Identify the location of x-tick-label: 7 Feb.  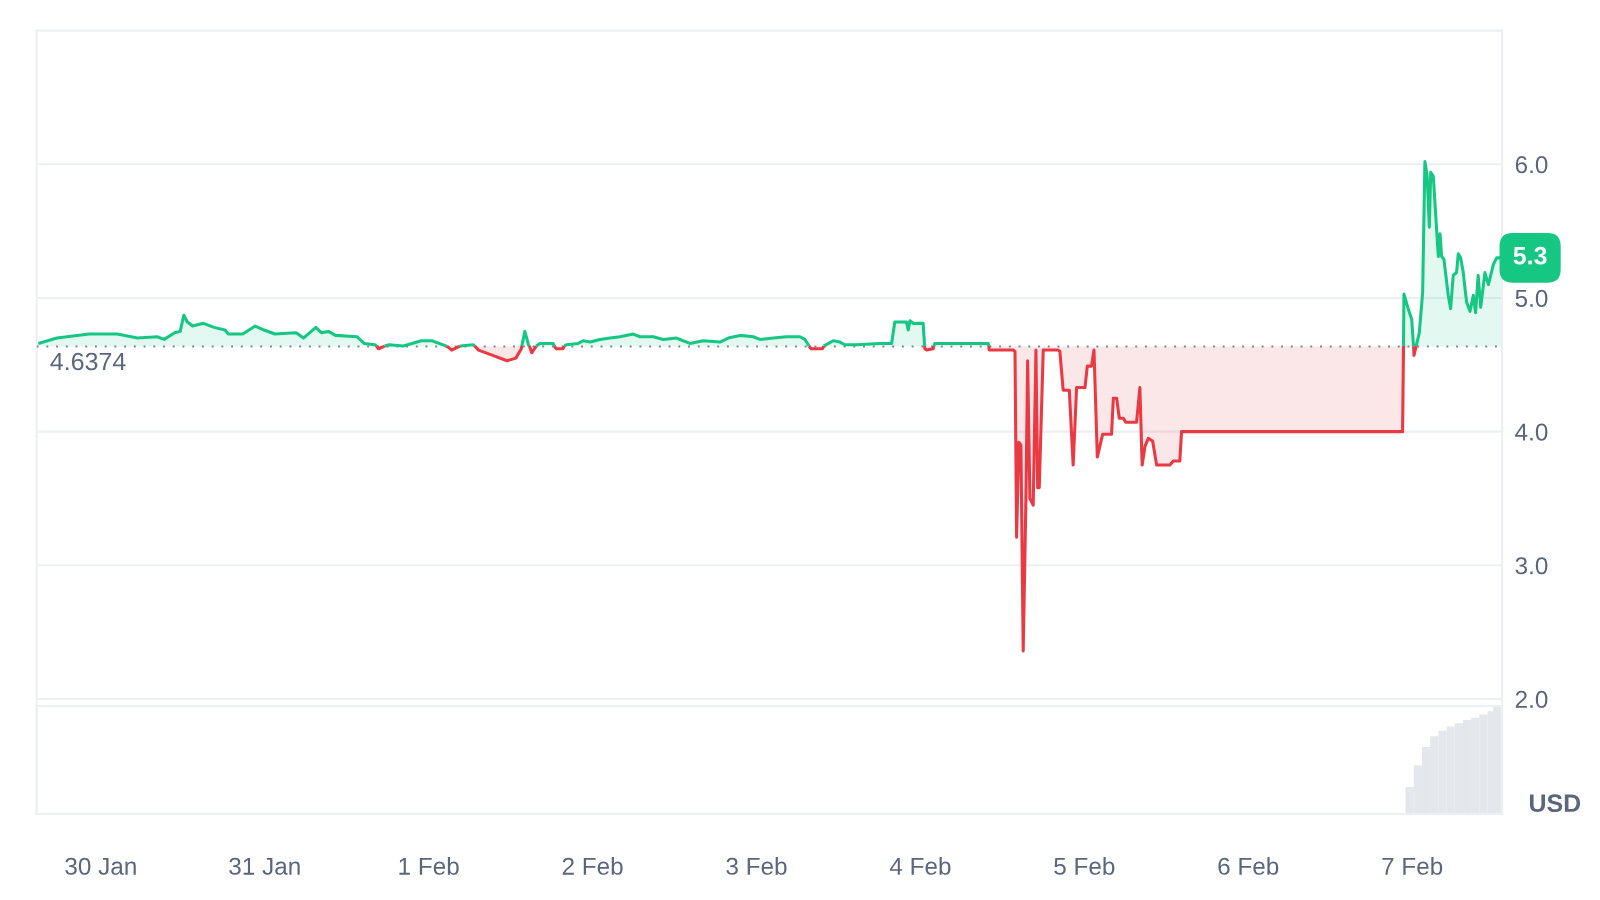
(1412, 866).